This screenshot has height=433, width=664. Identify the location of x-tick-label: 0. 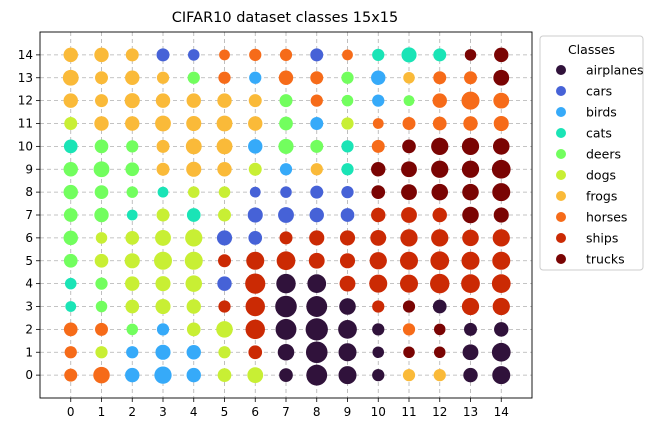
(71, 412).